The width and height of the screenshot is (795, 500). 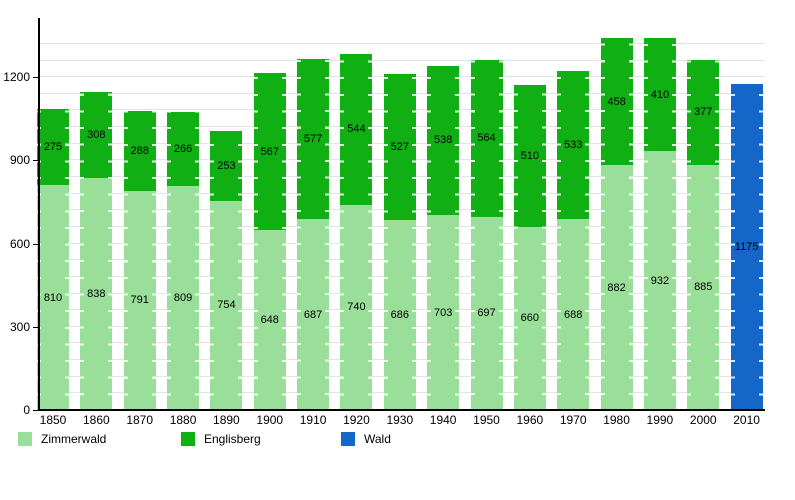 What do you see at coordinates (96, 134) in the screenshot?
I see `bar-value-label: 308` at bounding box center [96, 134].